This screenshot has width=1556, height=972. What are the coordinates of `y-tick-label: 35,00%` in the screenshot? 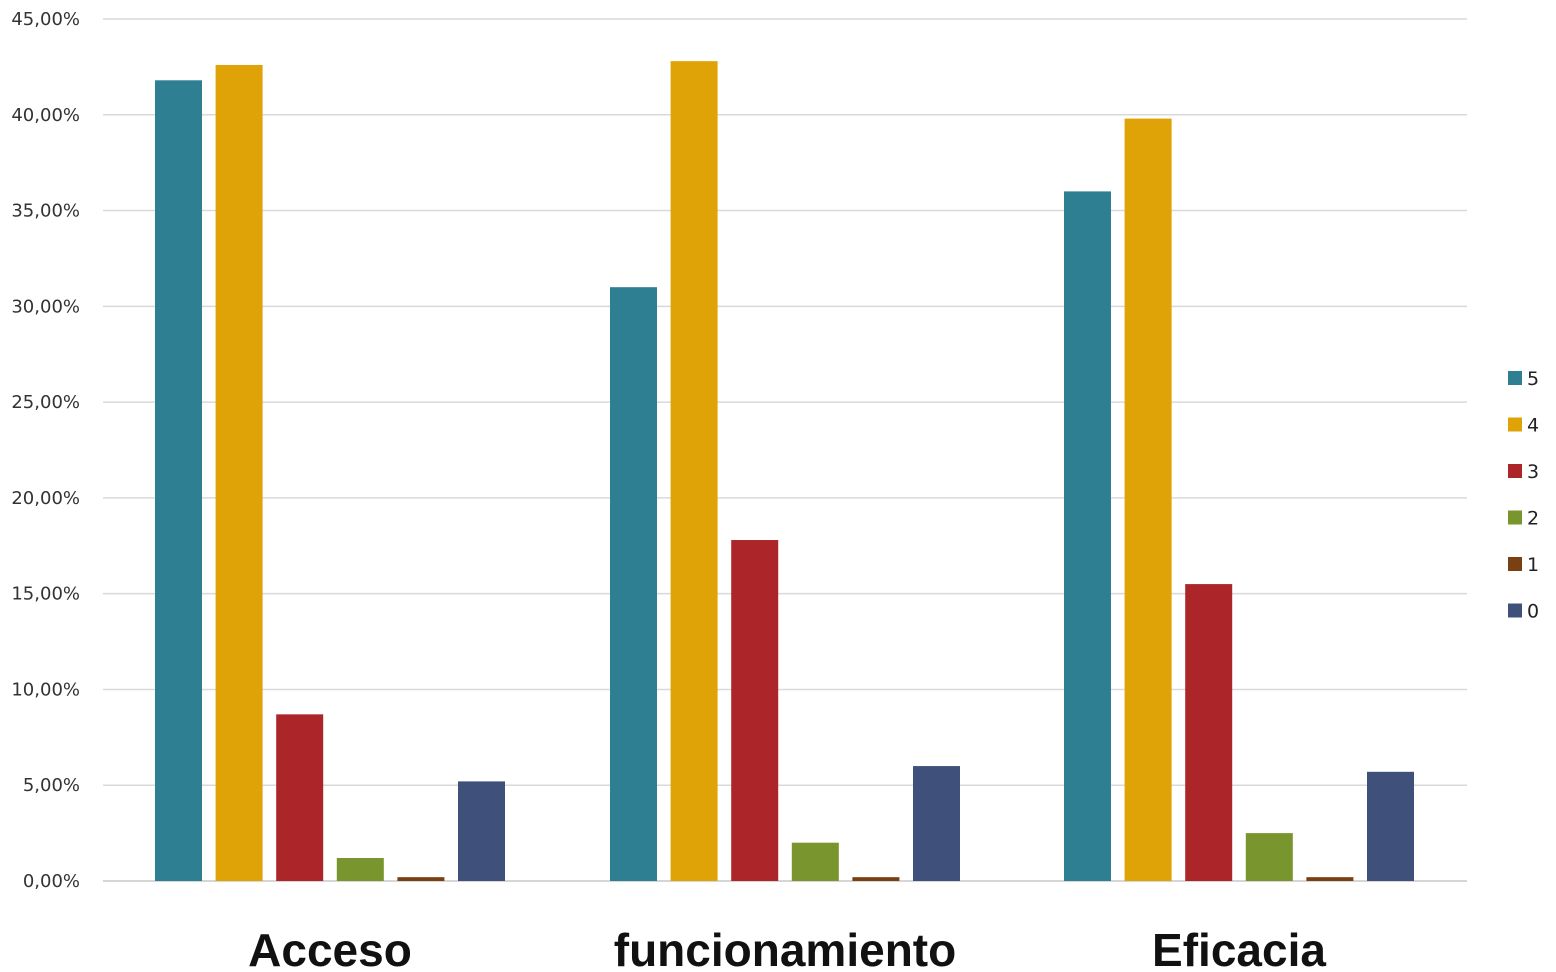 It's located at (45, 211).